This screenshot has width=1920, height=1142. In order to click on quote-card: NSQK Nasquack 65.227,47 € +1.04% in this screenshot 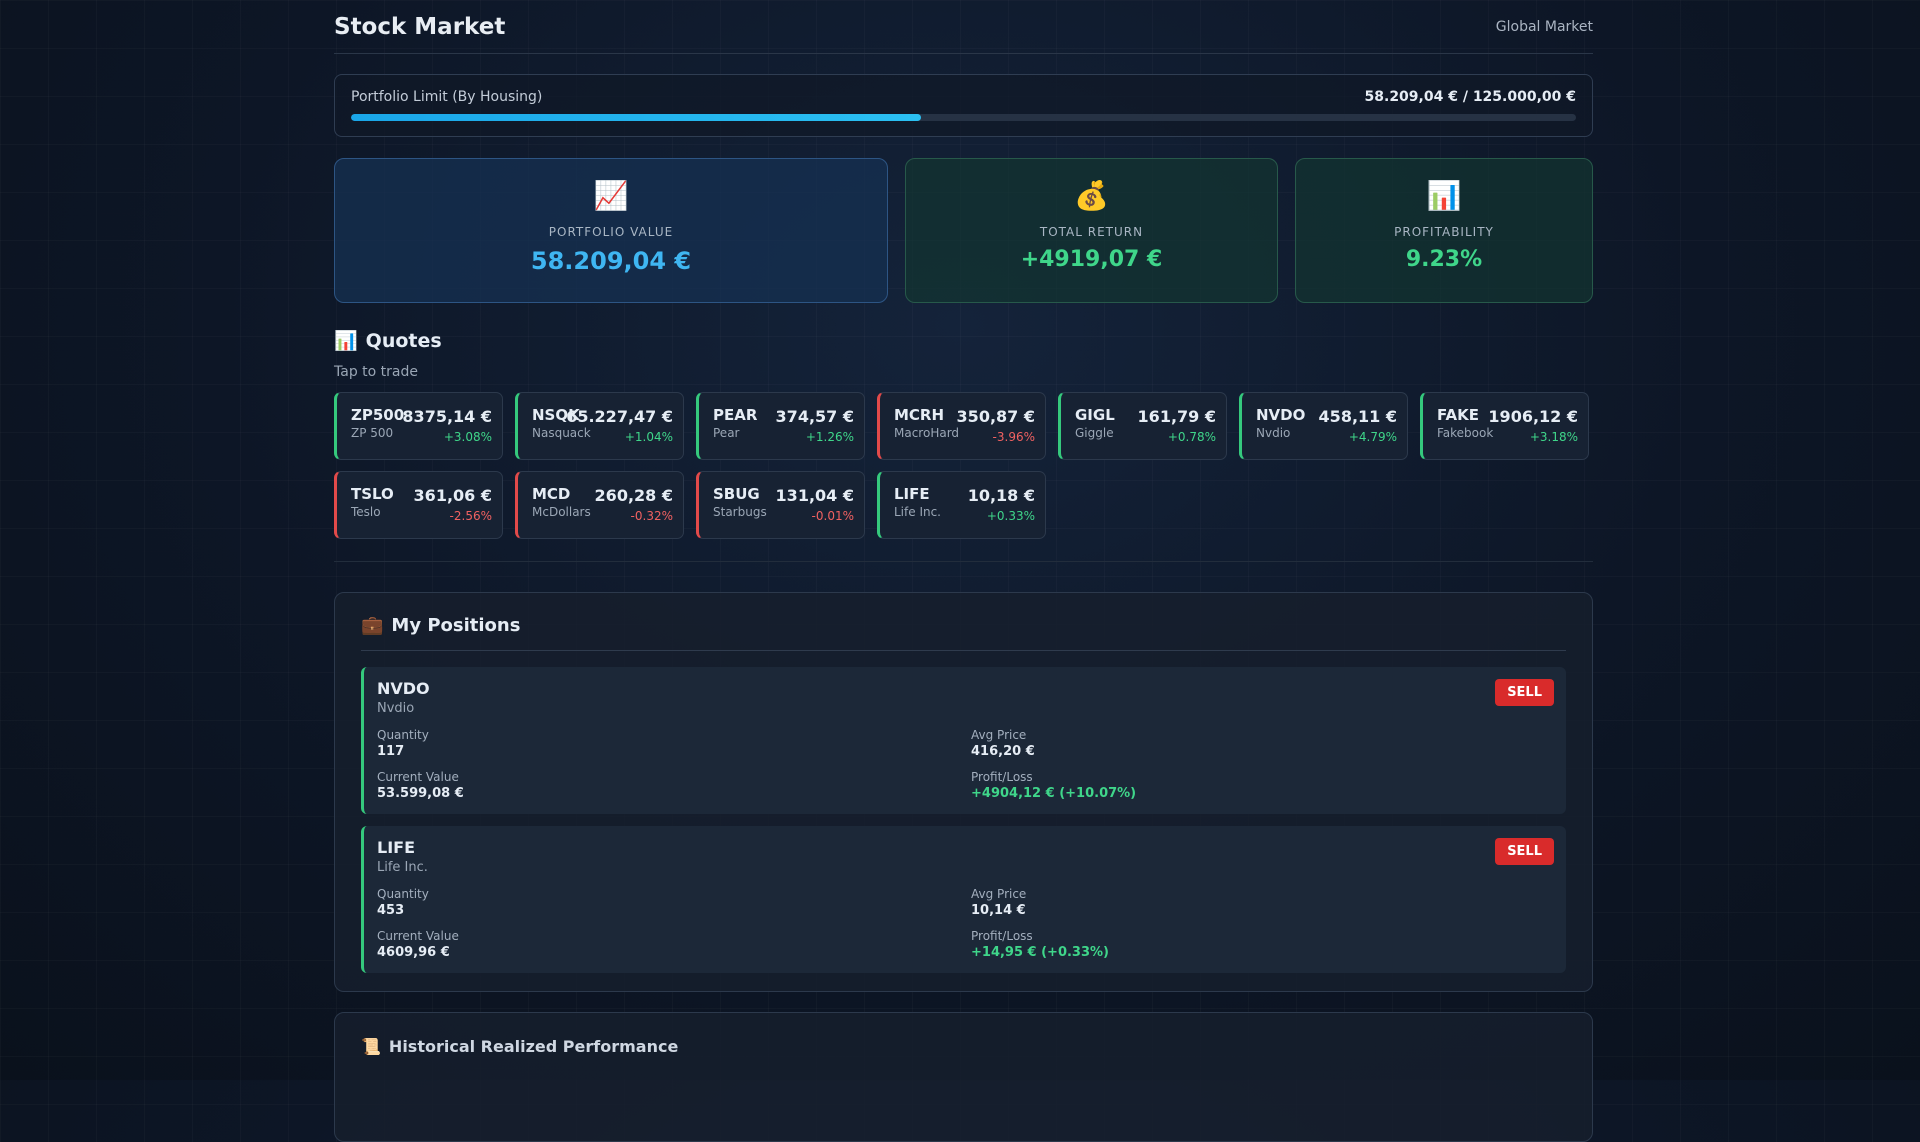, I will do `click(599, 426)`.